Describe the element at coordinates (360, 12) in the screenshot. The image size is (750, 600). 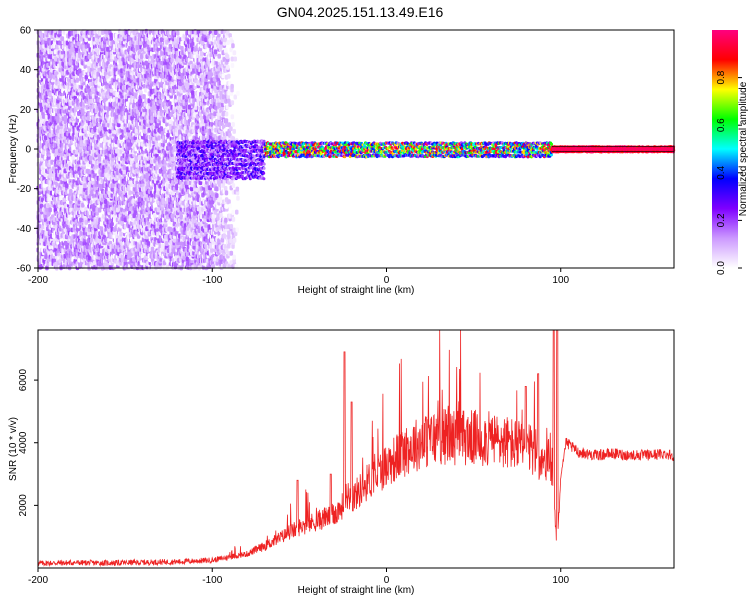
I see `figure-title: GN04.2025.151.13.49.E16` at that location.